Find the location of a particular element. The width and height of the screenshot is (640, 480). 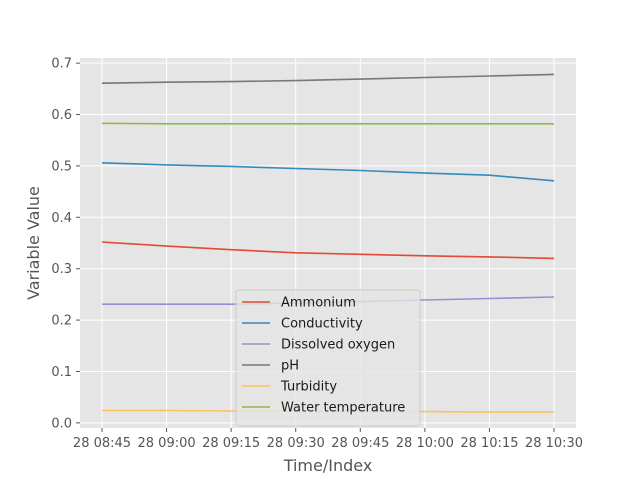

legend-label-ammonium: Ammonium is located at coordinates (318, 303).